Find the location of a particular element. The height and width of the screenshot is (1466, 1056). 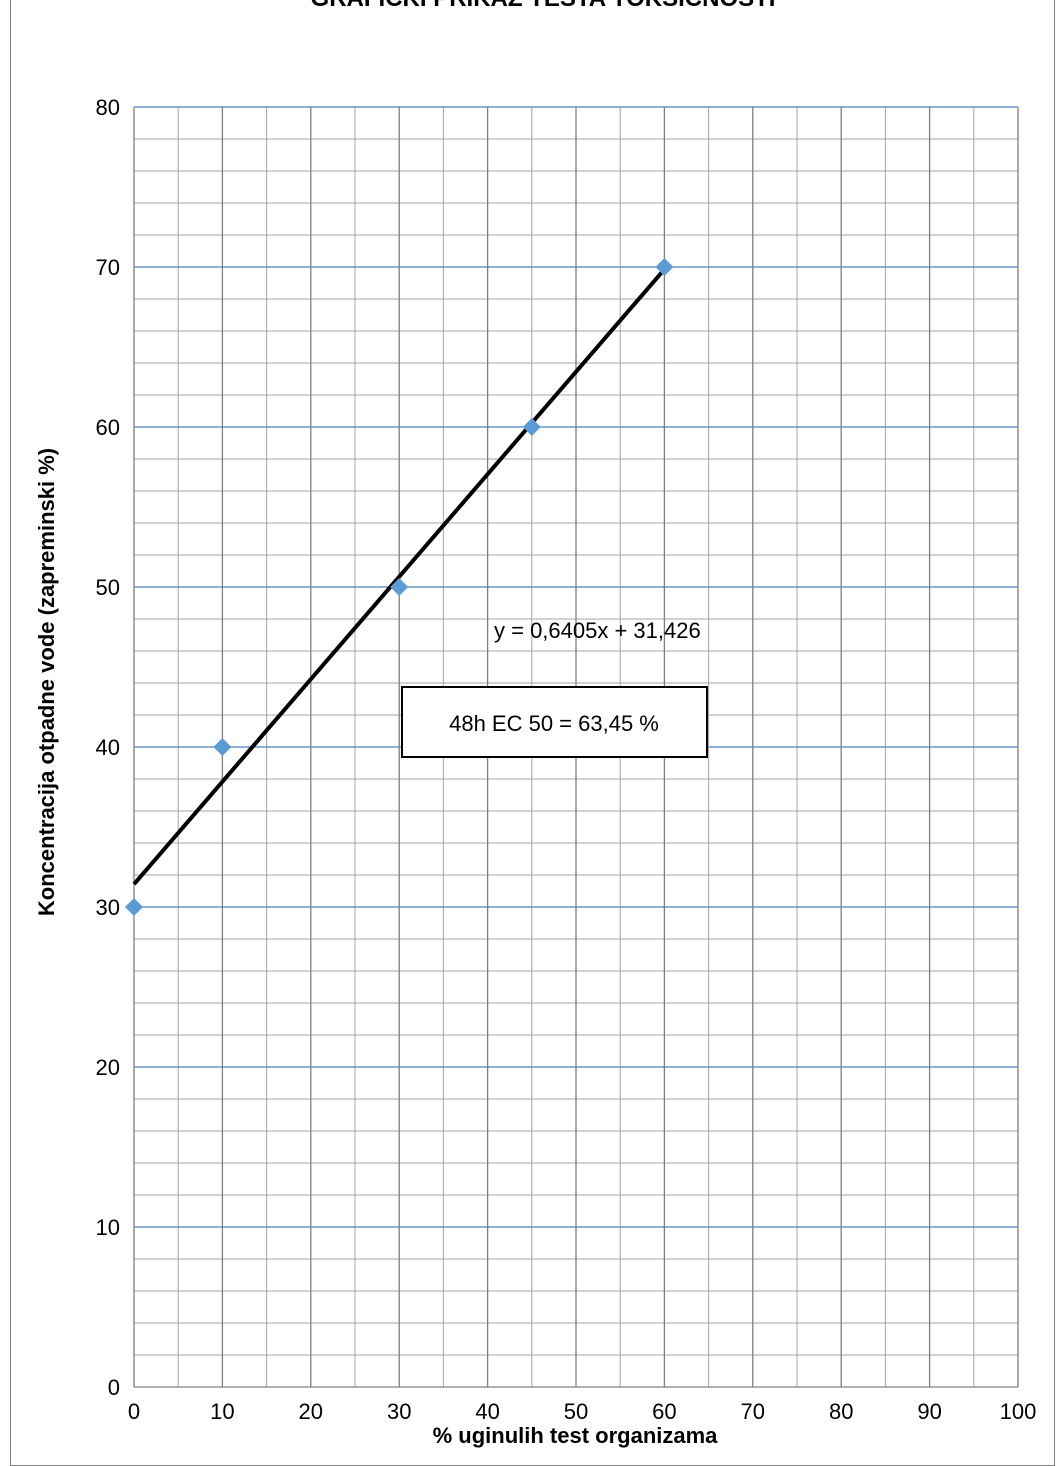

y-tick-label: 40 is located at coordinates (108, 747).